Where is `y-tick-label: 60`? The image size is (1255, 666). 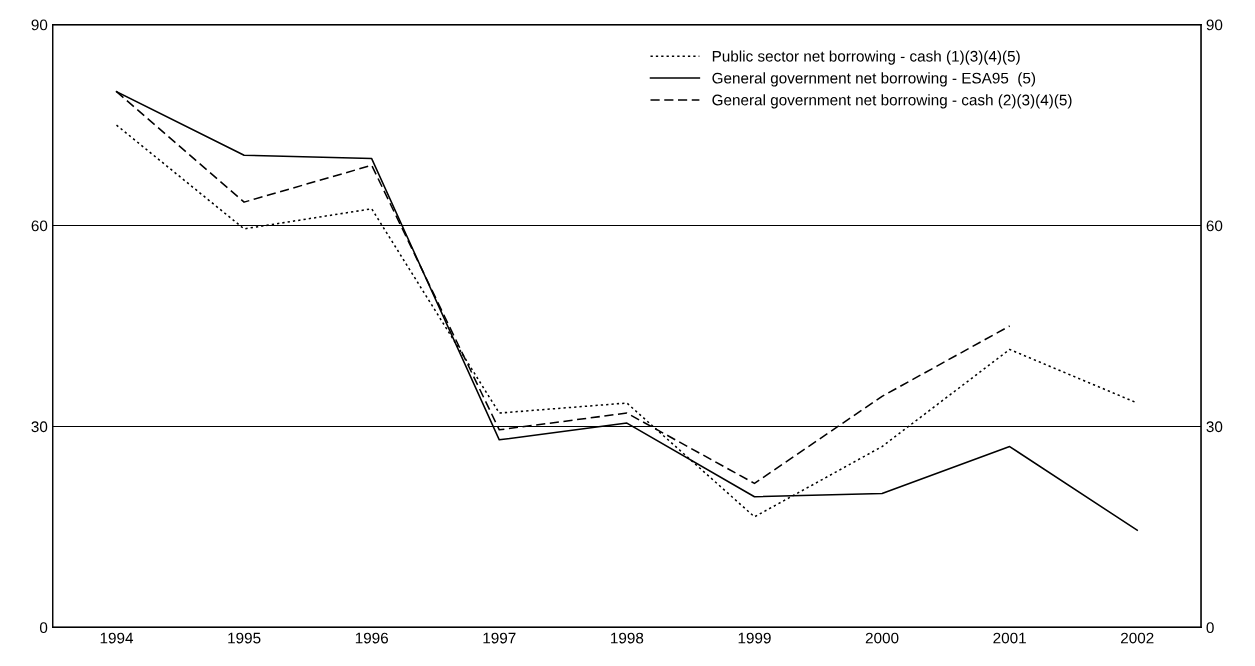 y-tick-label: 60 is located at coordinates (39, 226).